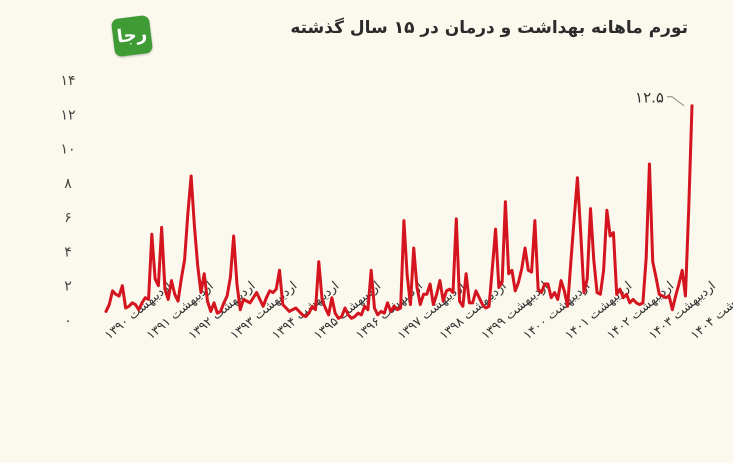 The height and width of the screenshot is (463, 733). What do you see at coordinates (67, 115) in the screenshot?
I see `y-tick-label: ۱۲` at bounding box center [67, 115].